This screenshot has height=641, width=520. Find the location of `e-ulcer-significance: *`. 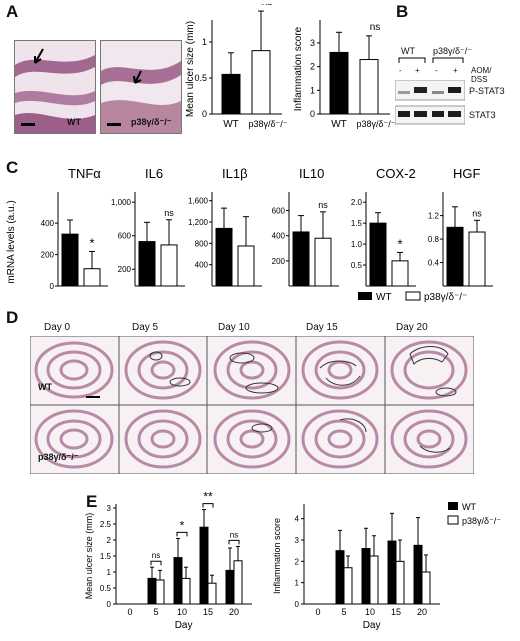

e-ulcer-significance: * is located at coordinates (182, 525).